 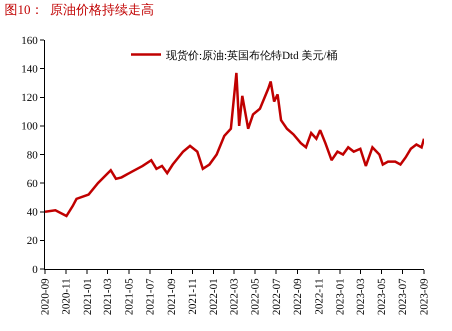 What do you see at coordinates (360, 297) in the screenshot?
I see `x-tick-label: 2023-03` at bounding box center [360, 297].